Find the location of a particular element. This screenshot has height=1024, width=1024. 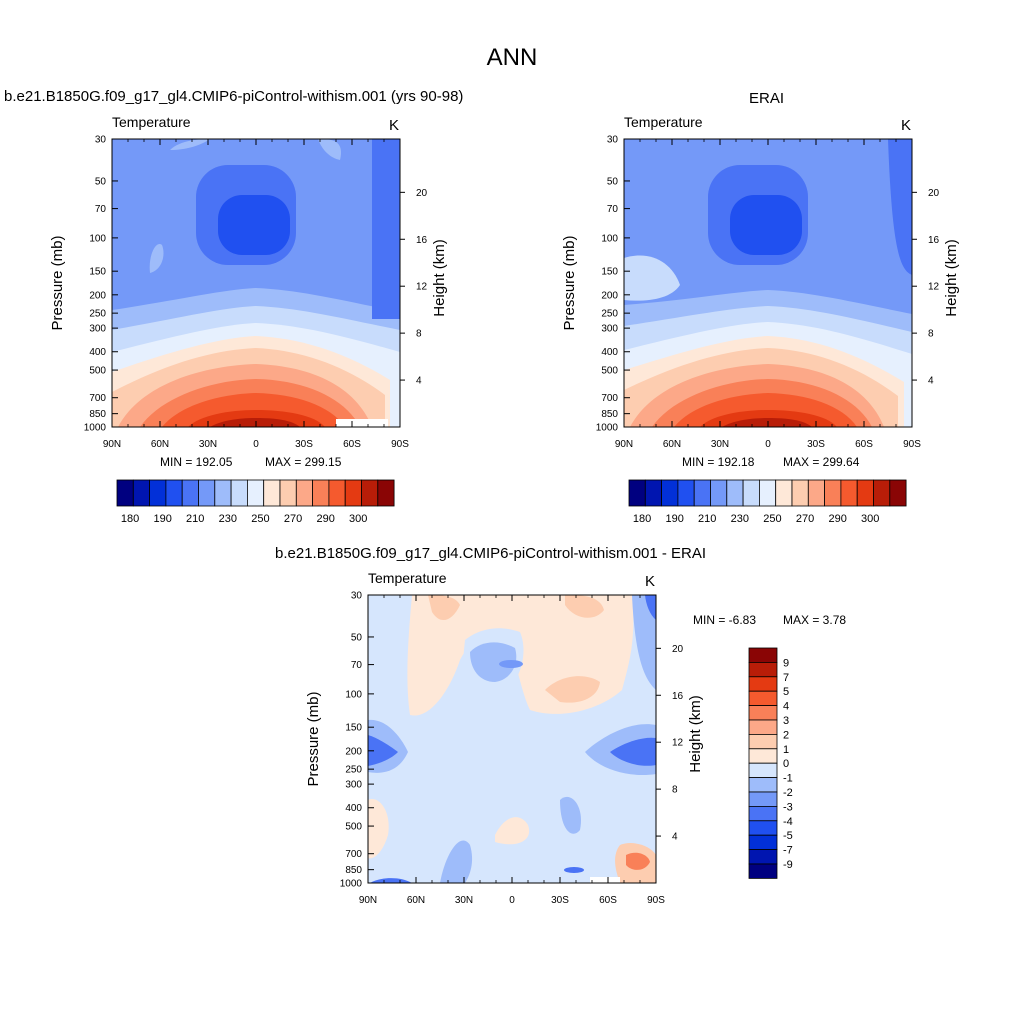

panel-2-x-tick-label: 90N is located at coordinates (624, 444).